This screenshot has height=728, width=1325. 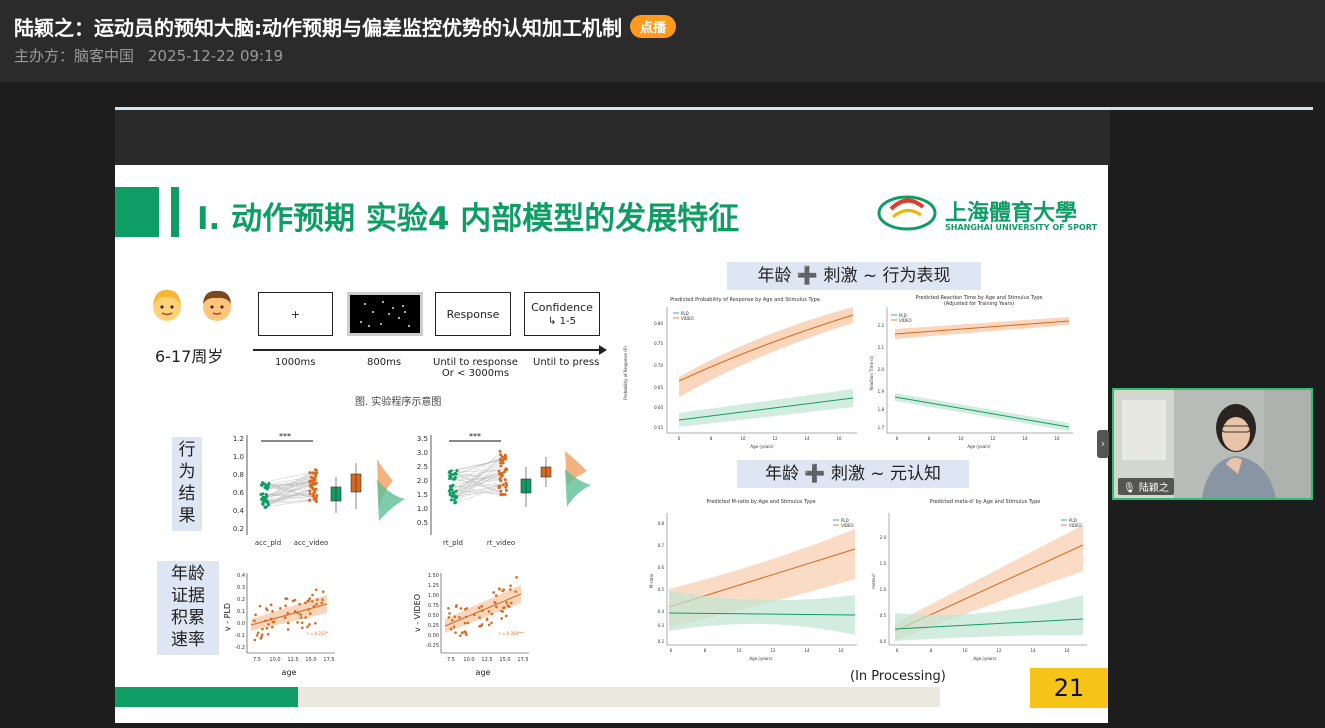 What do you see at coordinates (1146, 486) in the screenshot?
I see `speaker-name: 🎙 陆颖之` at bounding box center [1146, 486].